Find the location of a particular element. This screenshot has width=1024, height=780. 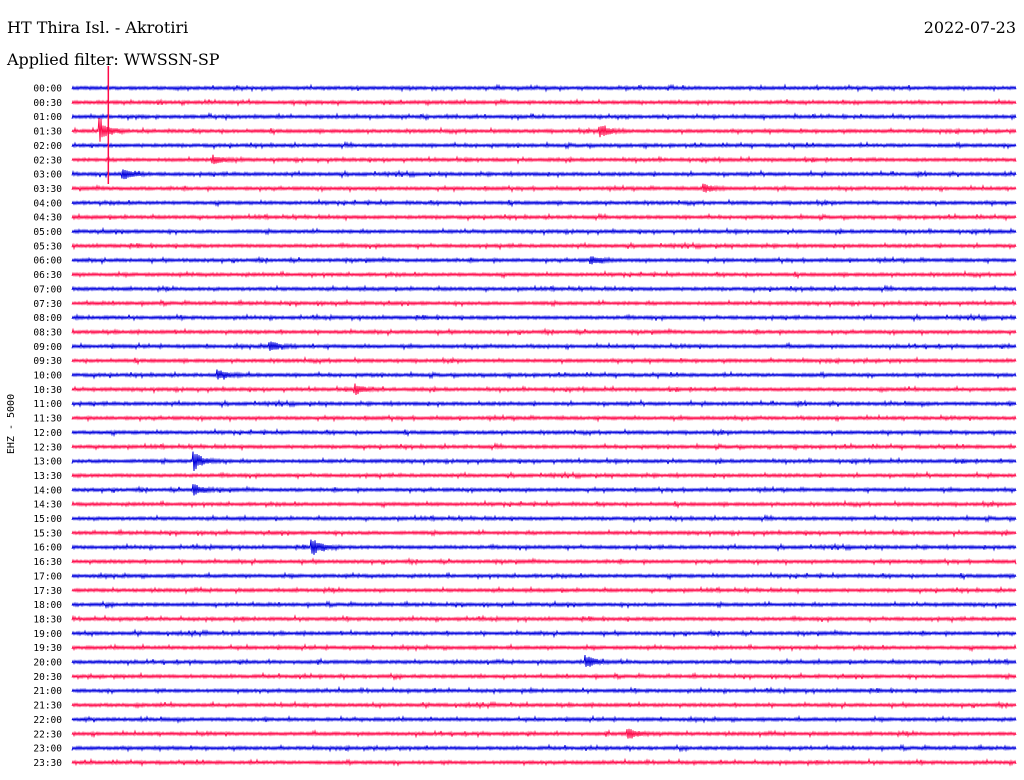

time-tick-label: 00:30 is located at coordinates (47, 103).